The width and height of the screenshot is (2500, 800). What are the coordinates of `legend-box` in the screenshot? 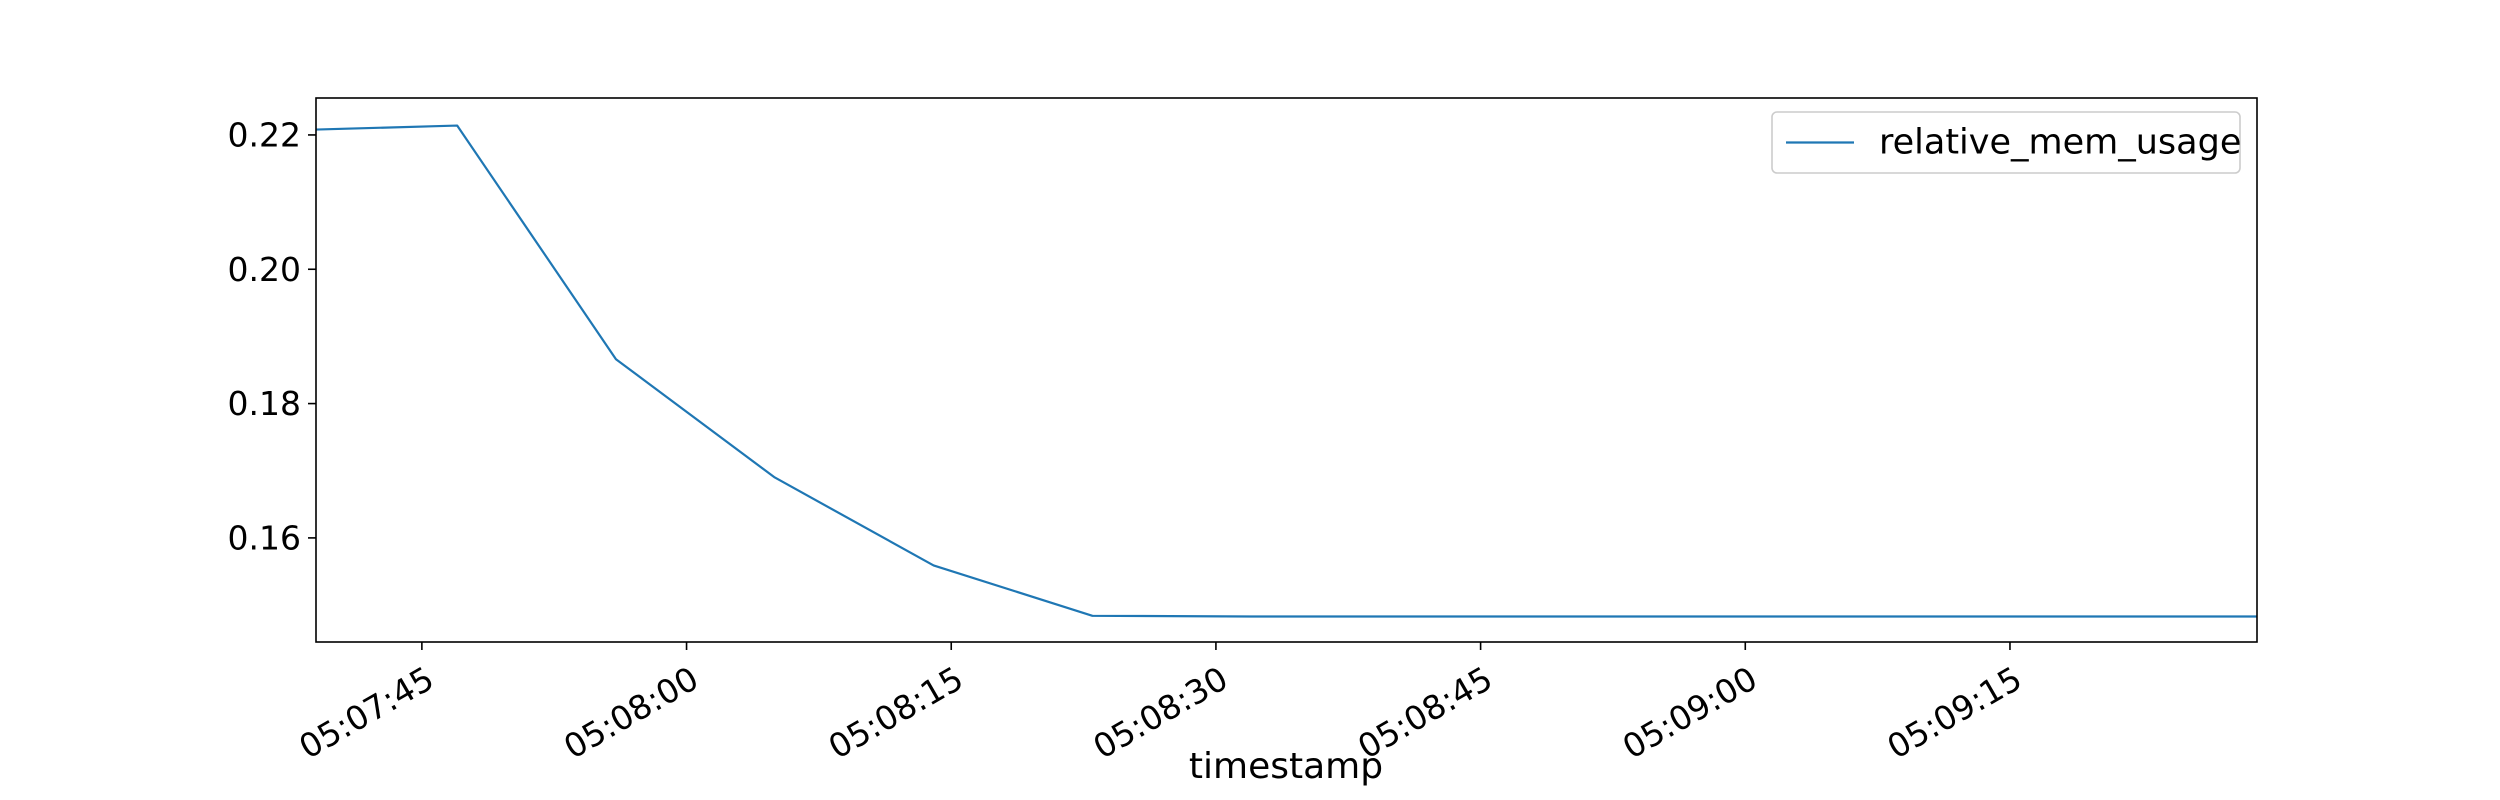 It's located at (2006, 142).